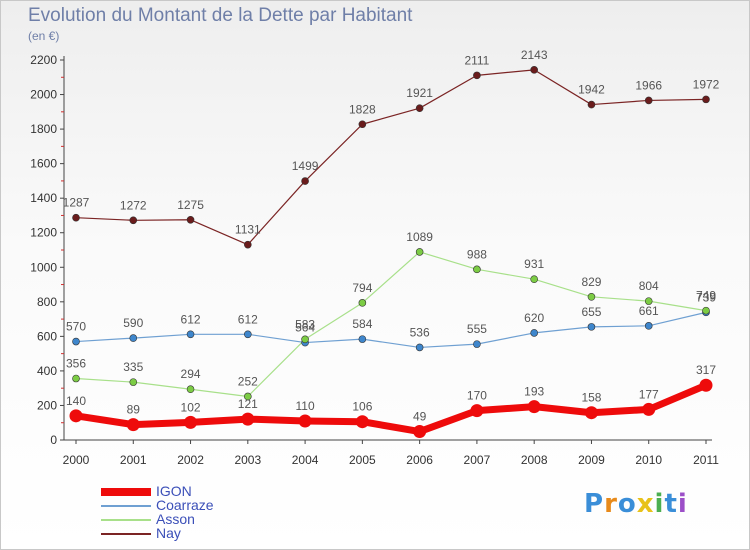 The image size is (750, 550). I want to click on data-label: 2143, so click(534, 55).